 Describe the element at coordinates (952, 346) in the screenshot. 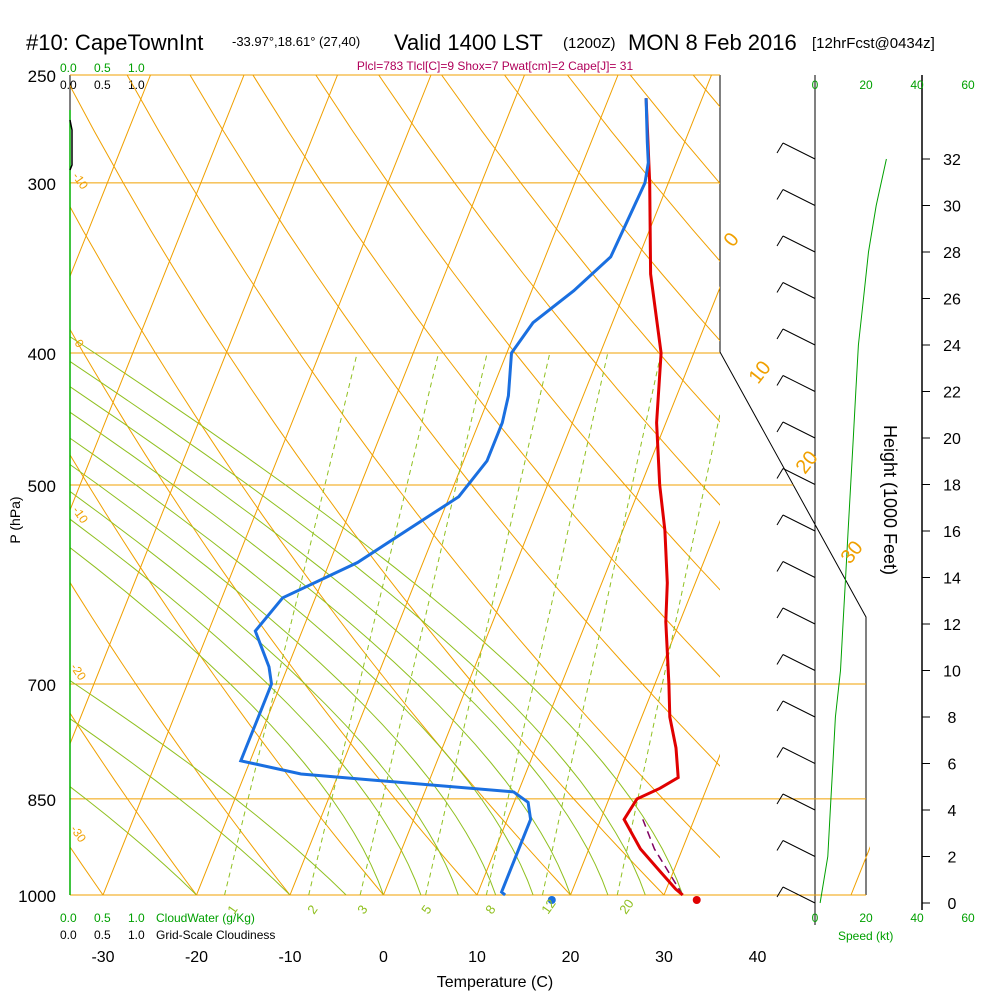

I see `height-tick-label: 24` at that location.